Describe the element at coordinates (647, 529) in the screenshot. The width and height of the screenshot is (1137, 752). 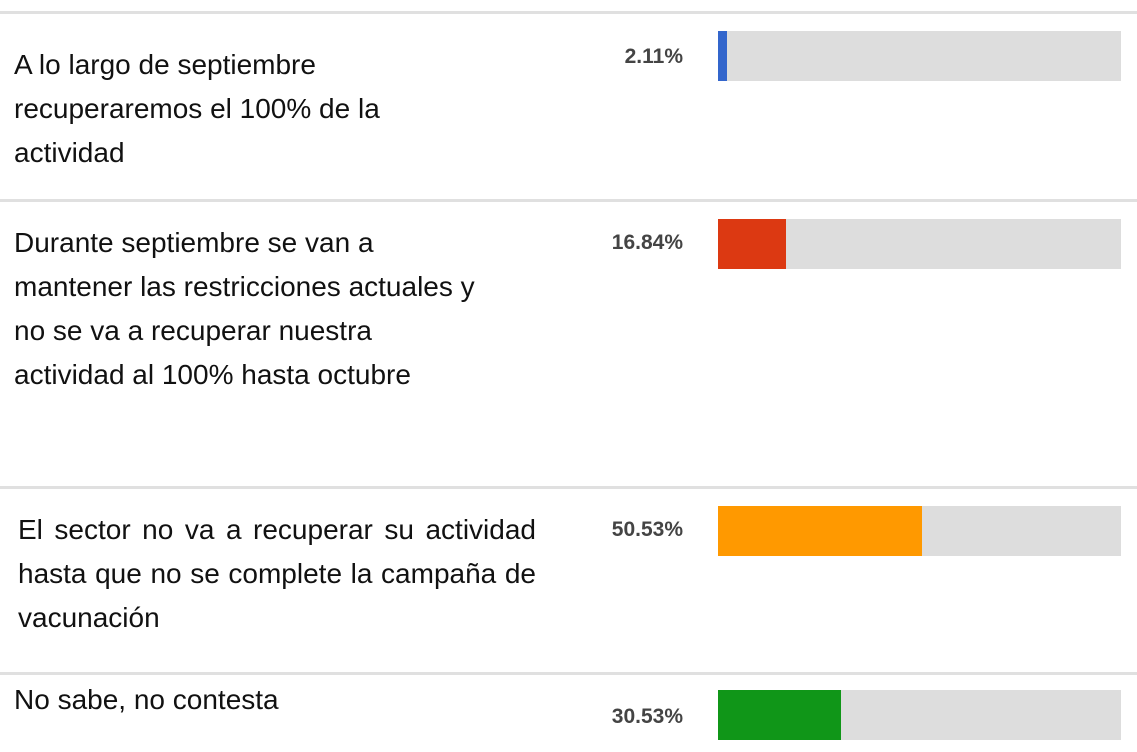
I see `value-label: 50.53%` at that location.